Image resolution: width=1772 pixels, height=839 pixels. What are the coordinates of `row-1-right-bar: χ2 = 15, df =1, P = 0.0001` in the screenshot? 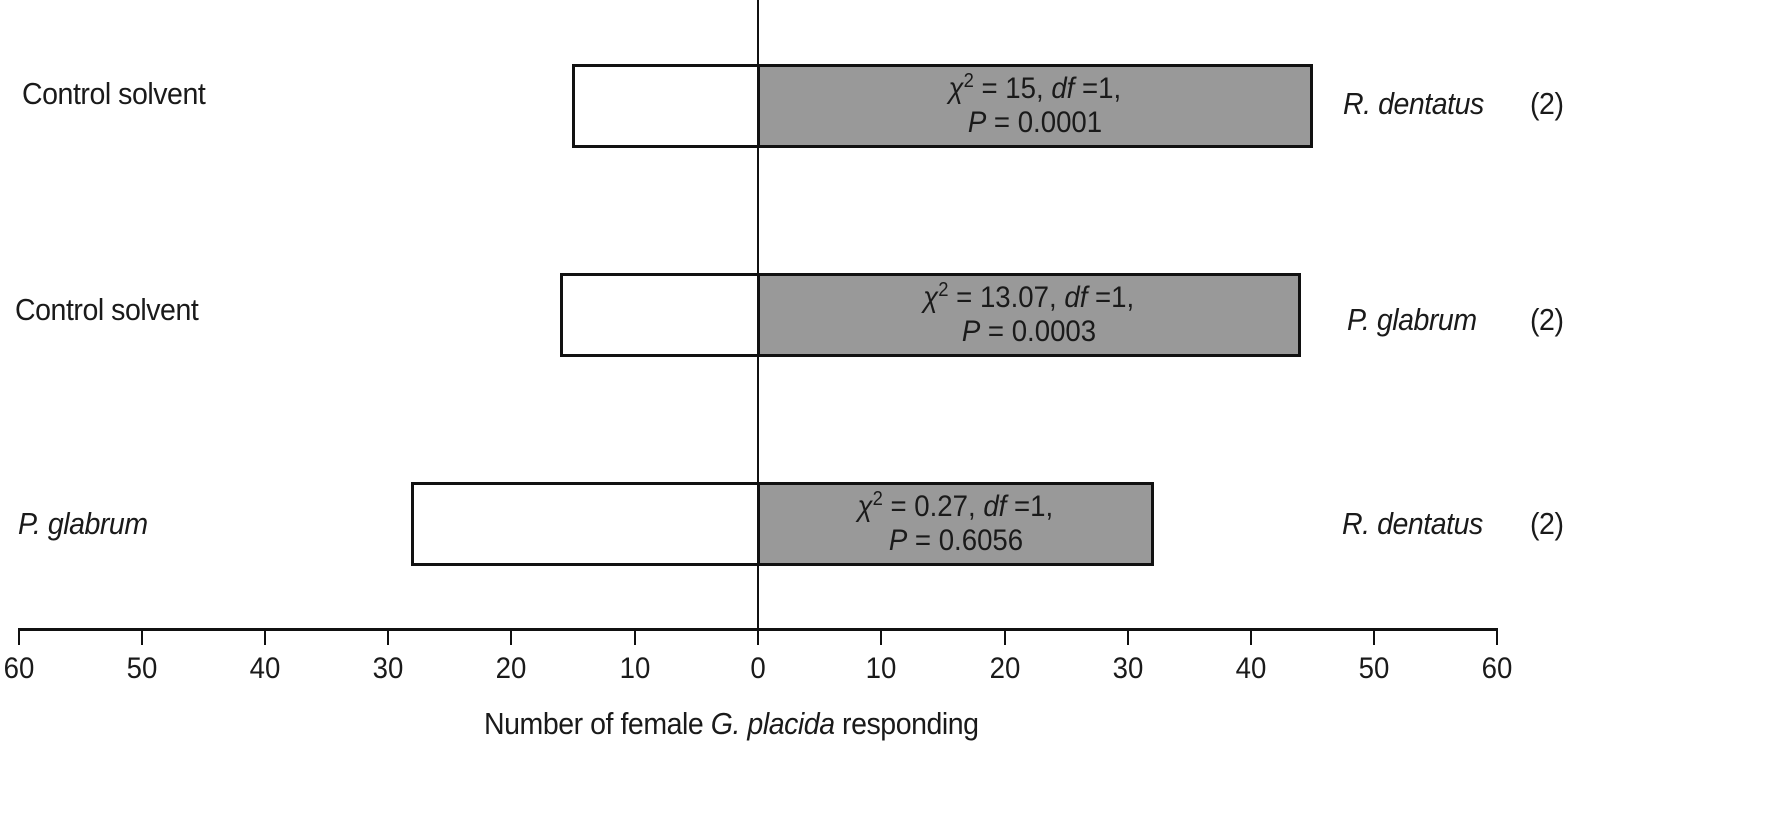 It's located at (1035, 106).